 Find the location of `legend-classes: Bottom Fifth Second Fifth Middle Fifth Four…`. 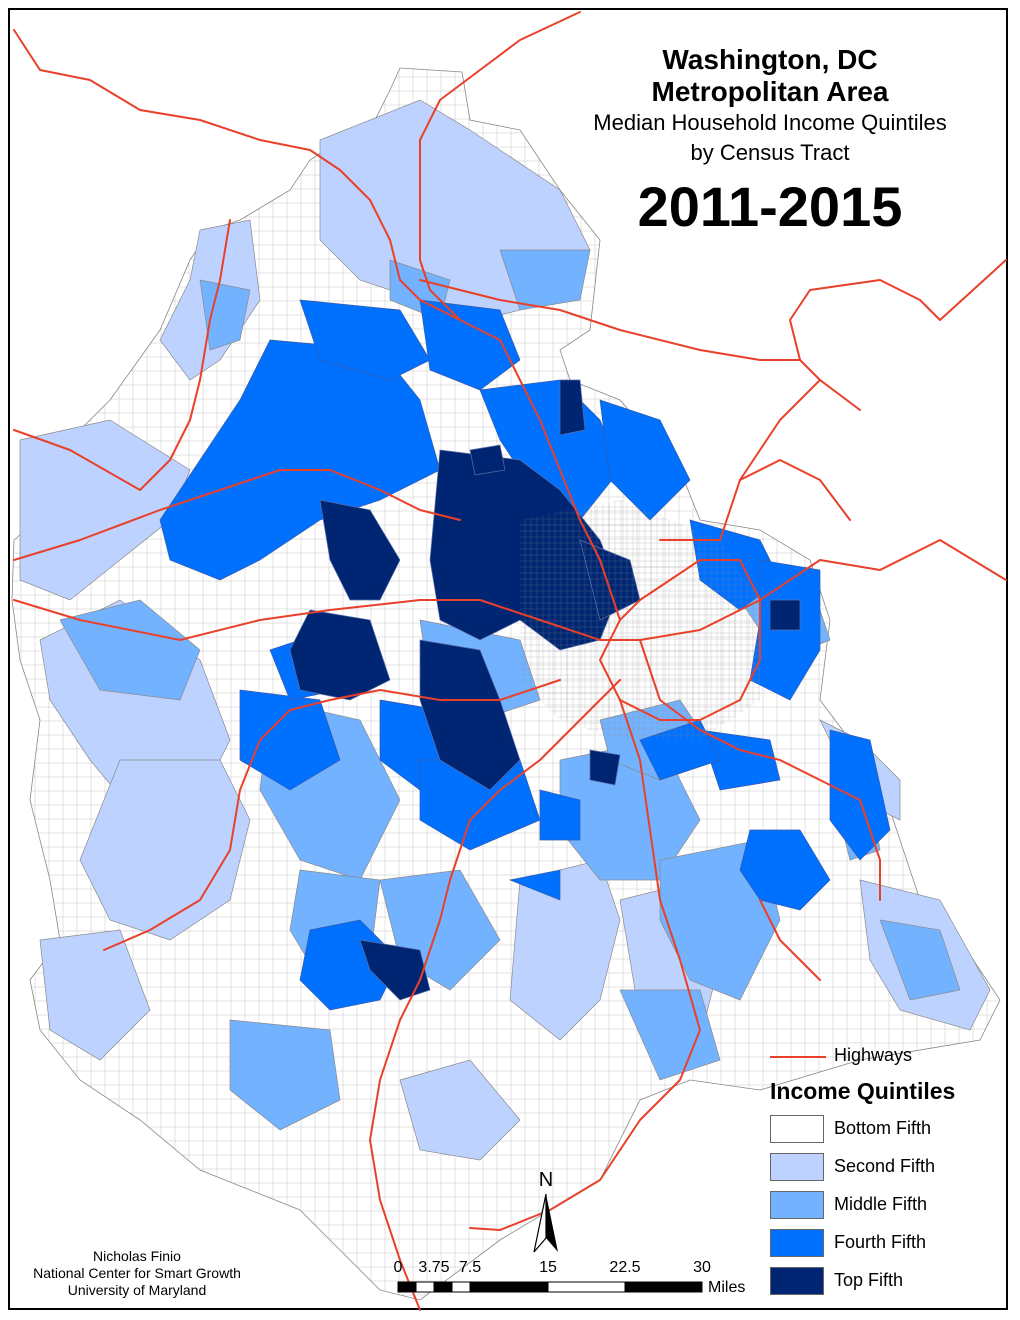

legend-classes: Bottom Fifth Second Fifth Middle Fifth Four… is located at coordinates (883, 1208).